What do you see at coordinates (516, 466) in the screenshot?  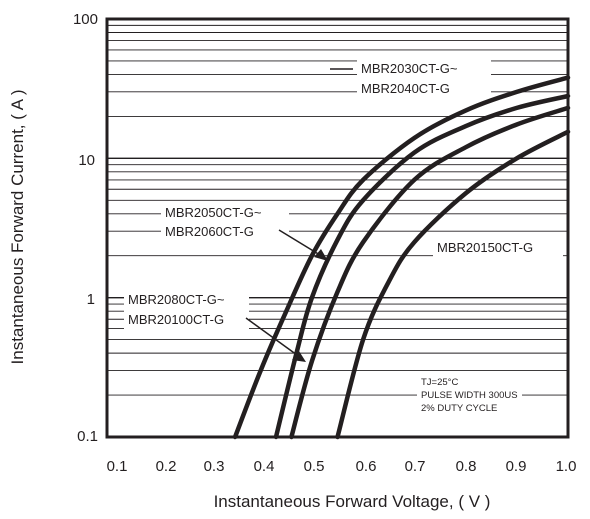 I see `x-tick-label: 0.9` at bounding box center [516, 466].